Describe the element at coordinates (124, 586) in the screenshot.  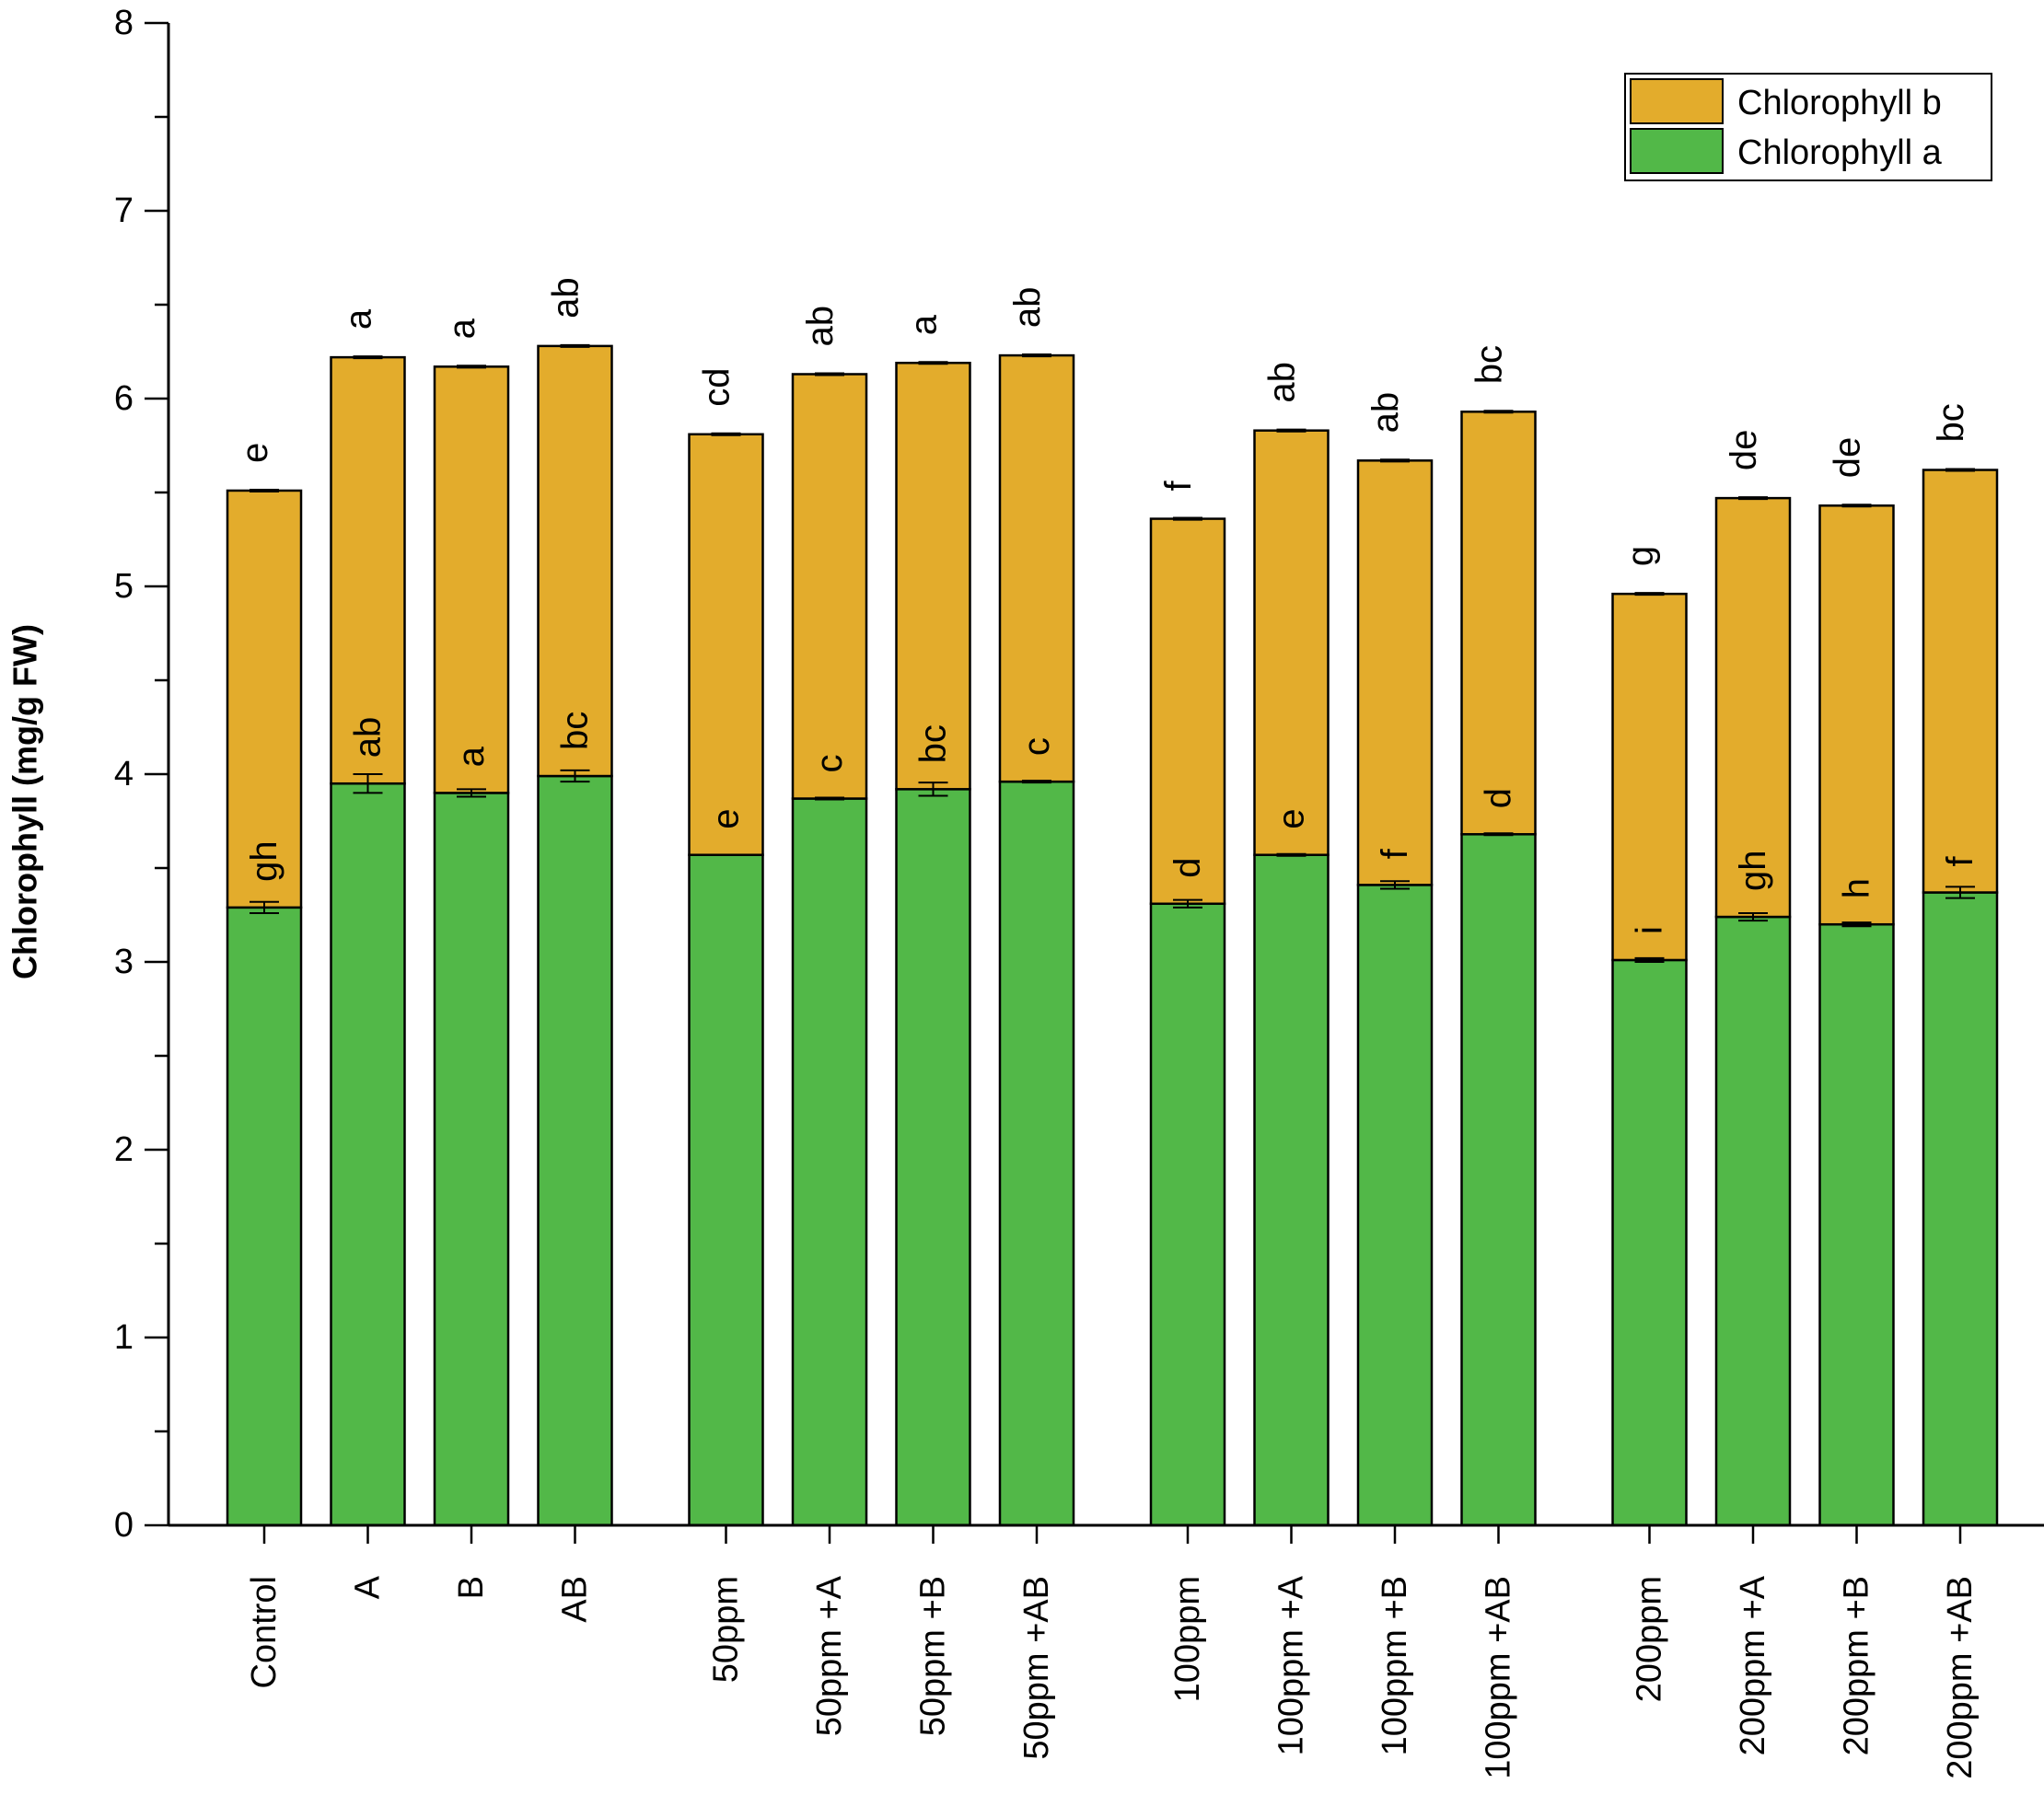
I see `y-tick-label: 5` at that location.